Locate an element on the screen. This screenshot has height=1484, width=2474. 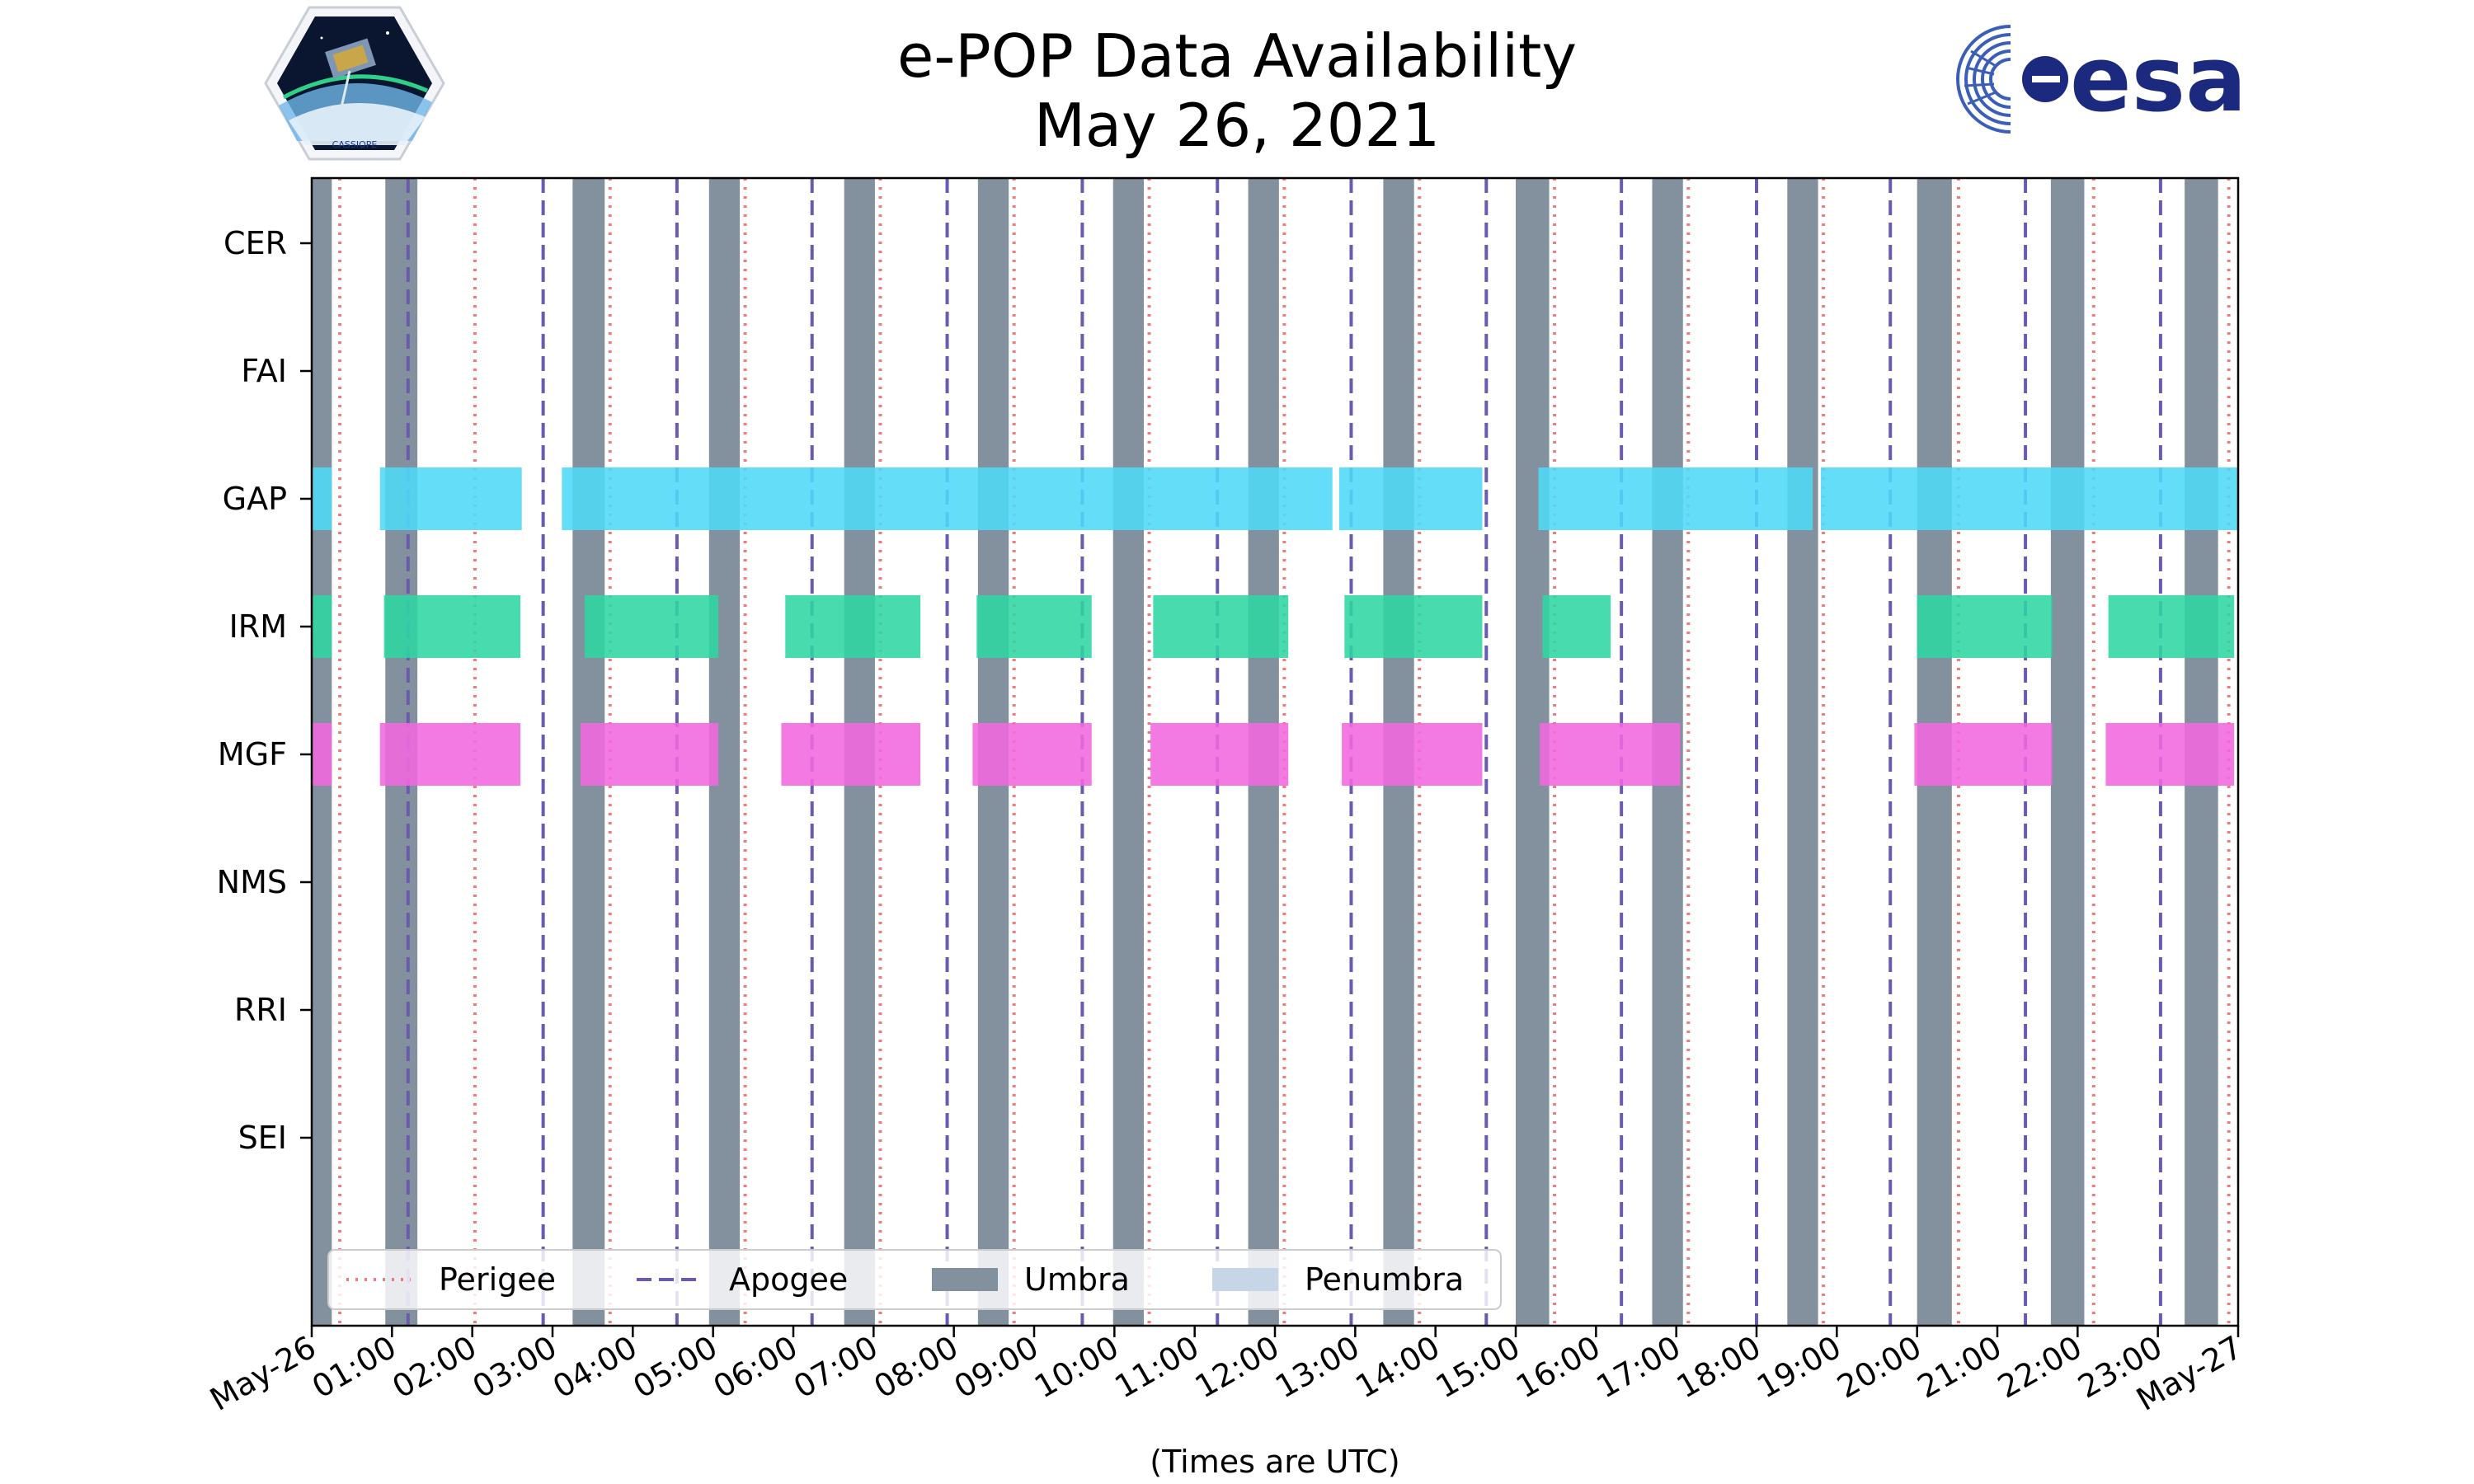
x-tick-label: 07:00 is located at coordinates (836, 1367).